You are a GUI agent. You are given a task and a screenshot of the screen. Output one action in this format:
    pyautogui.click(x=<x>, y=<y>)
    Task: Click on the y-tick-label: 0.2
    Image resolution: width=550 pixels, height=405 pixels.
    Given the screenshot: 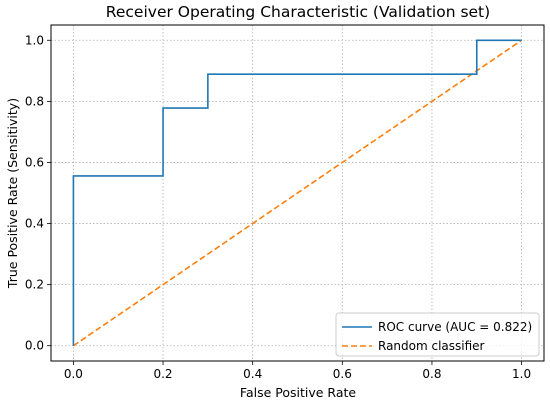 What is the action you would take?
    pyautogui.click(x=34, y=285)
    